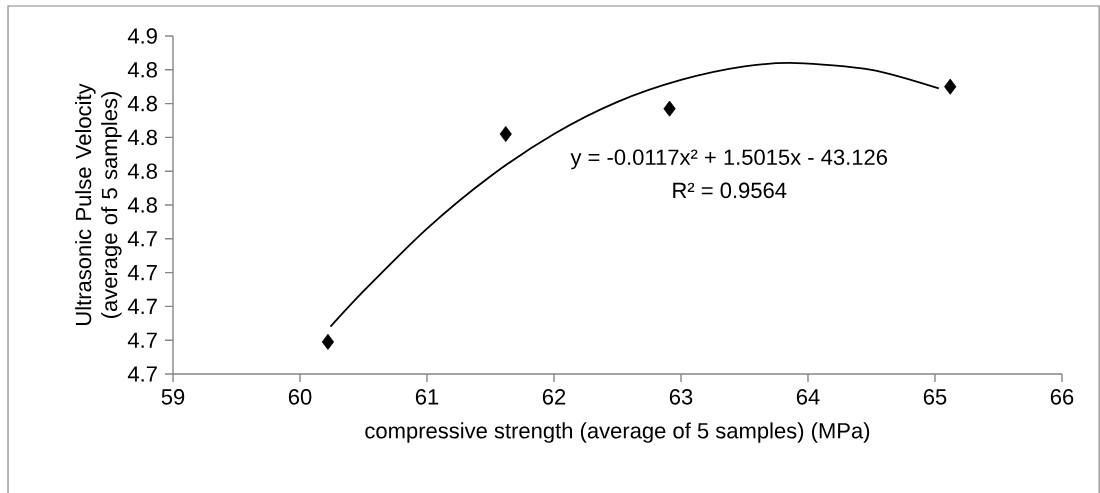  I want to click on annotation: y = -0.0117x² + 1.5015x - 43.126, so click(729, 159).